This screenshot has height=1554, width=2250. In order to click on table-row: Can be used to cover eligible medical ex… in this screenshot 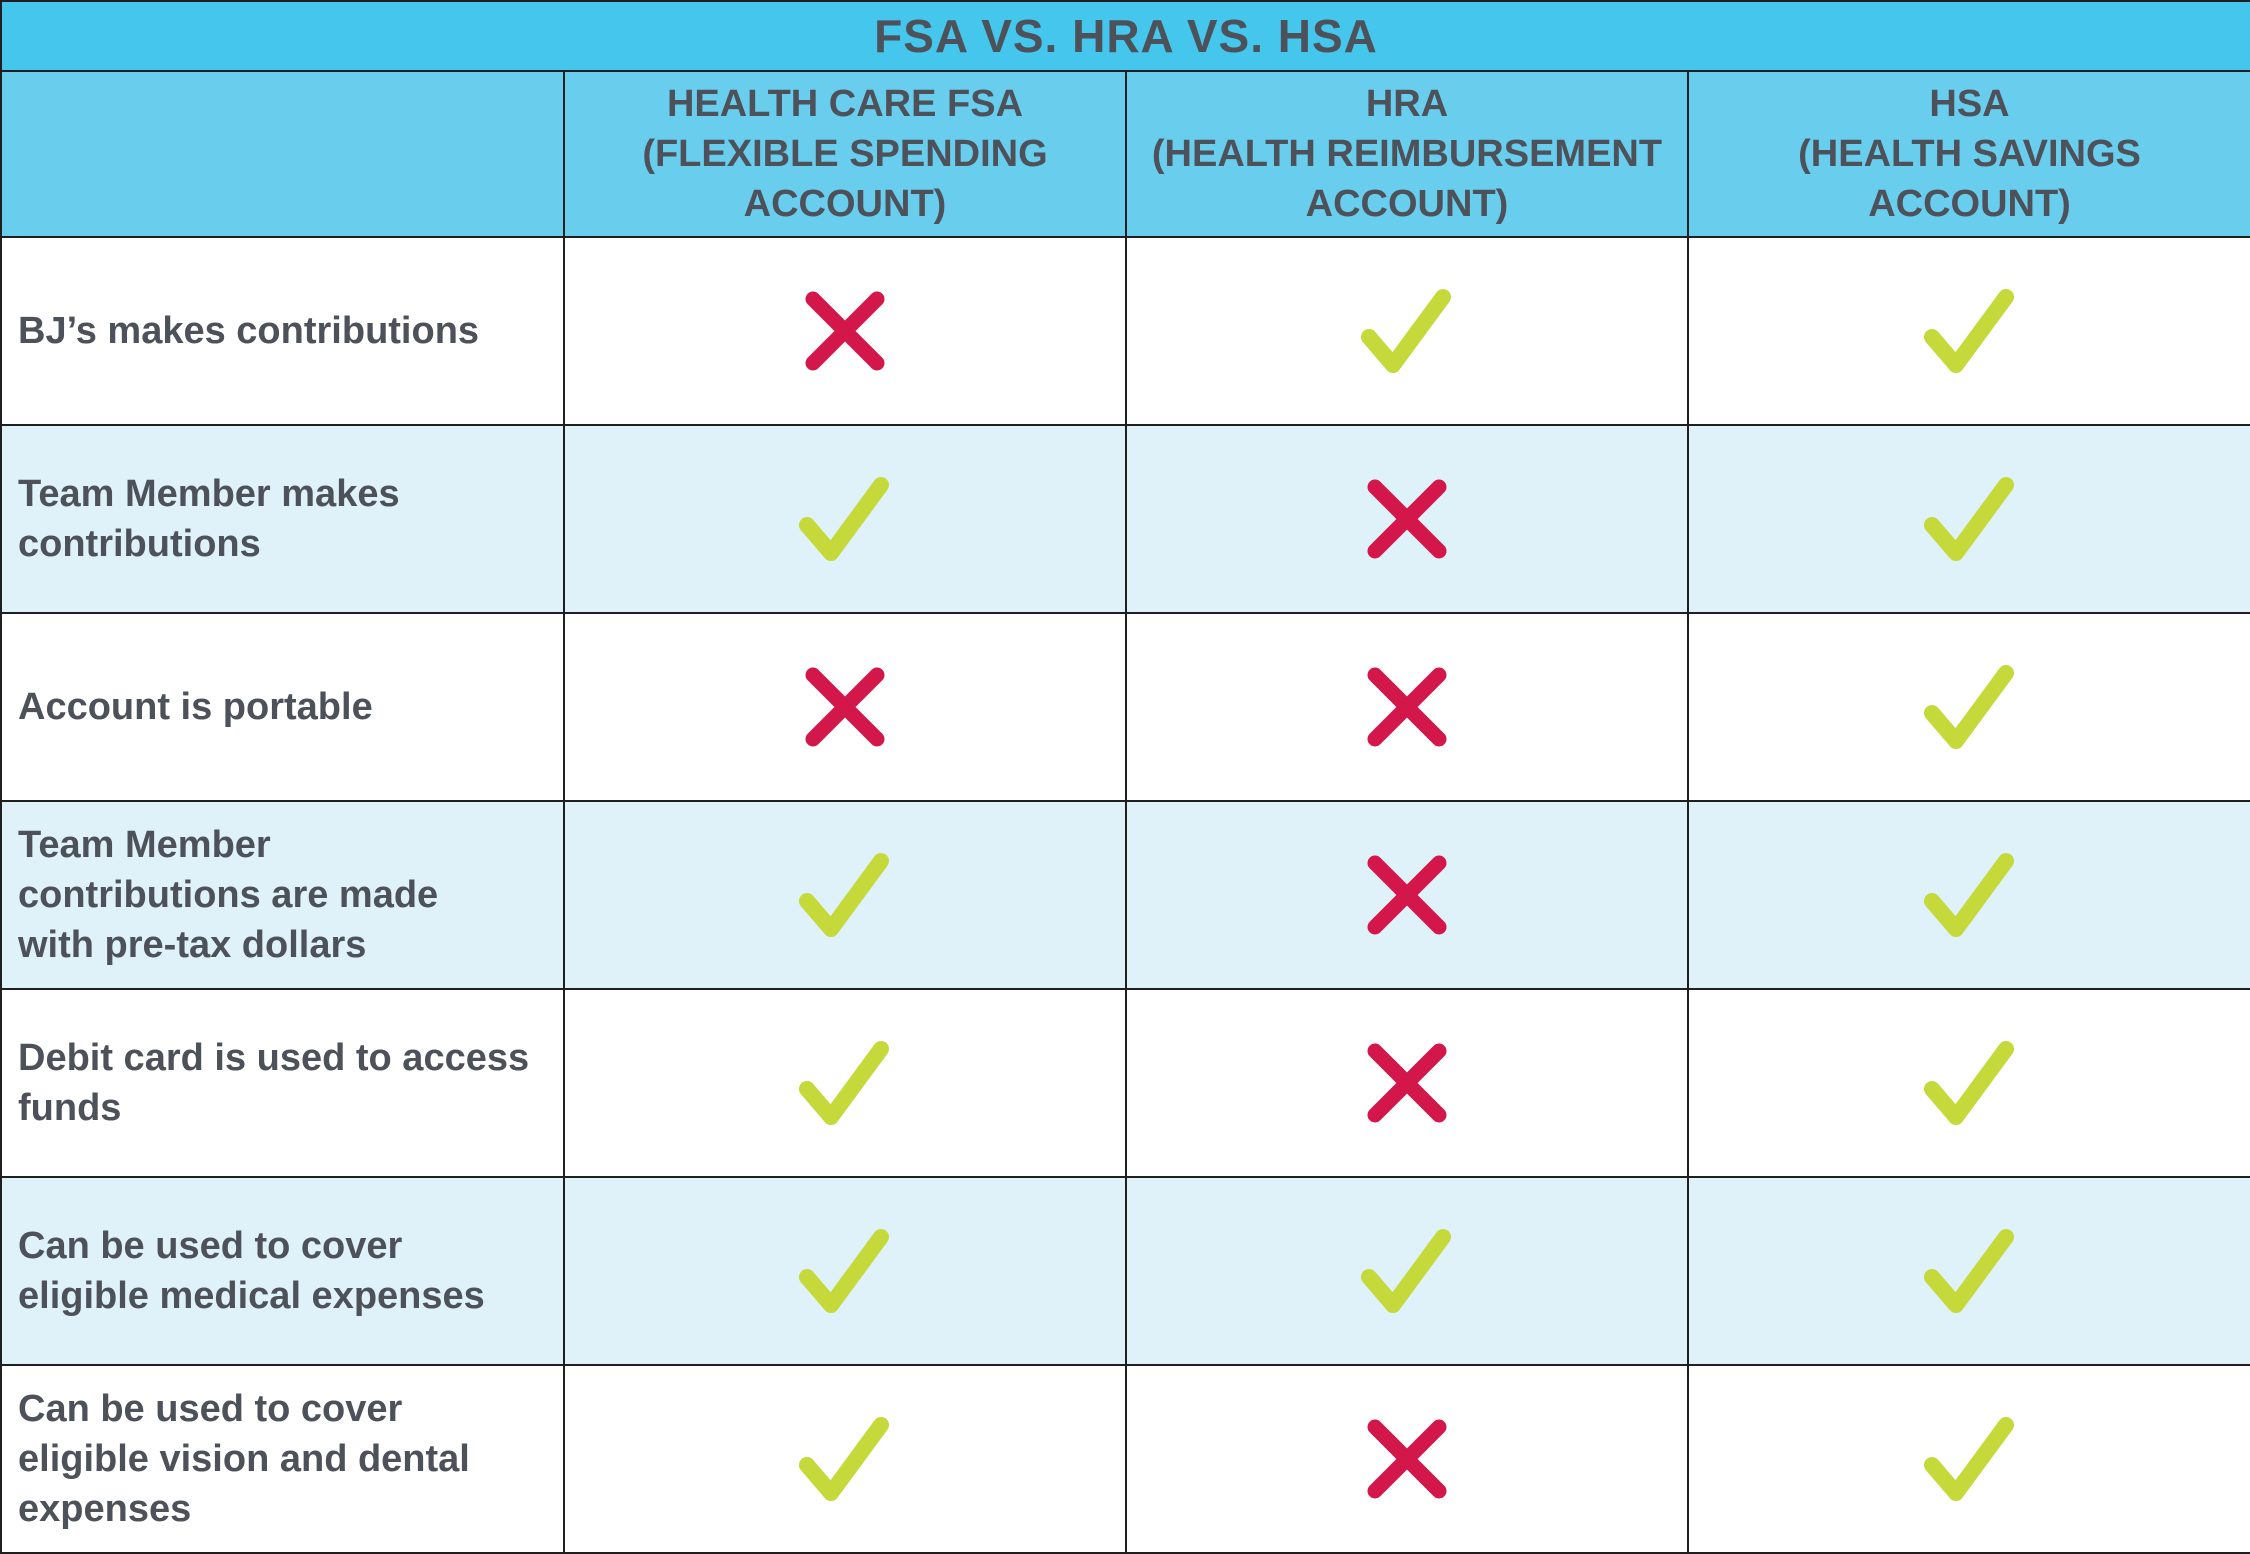, I will do `click(1125, 1271)`.